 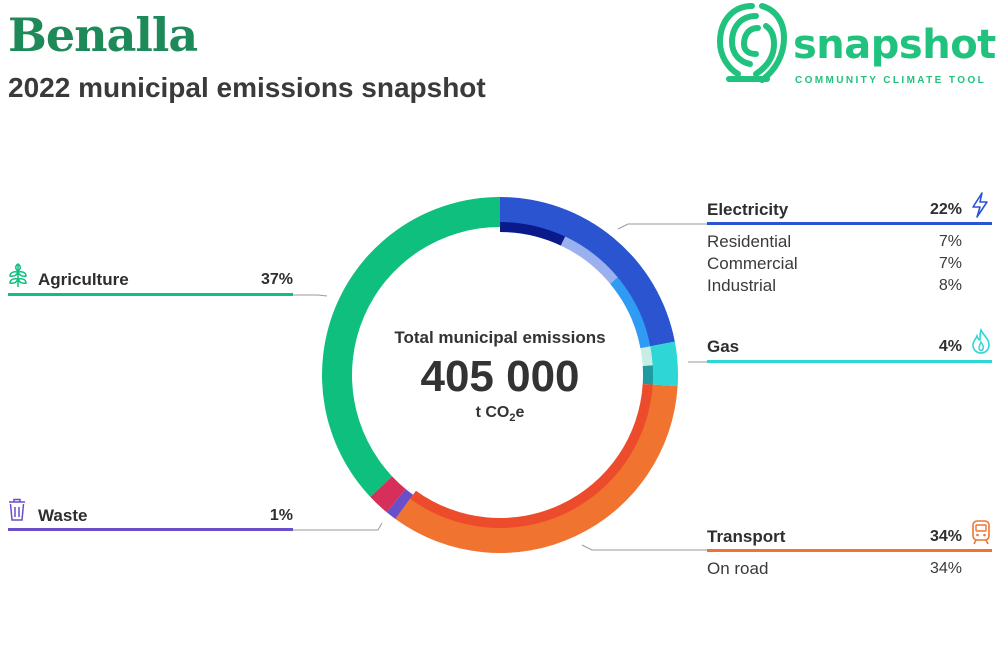 I want to click on donut-segment-electricity, so click(x=587, y=272).